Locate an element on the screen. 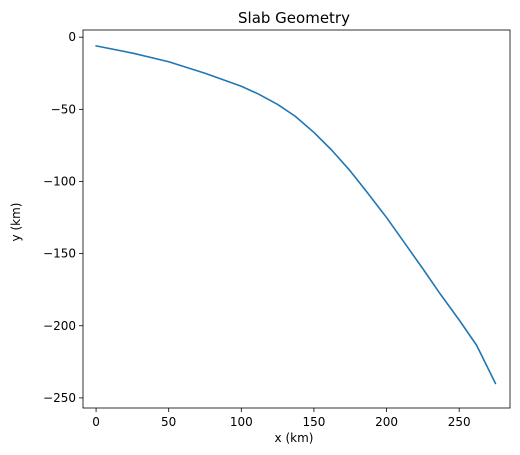 Image resolution: width=520 pixels, height=455 pixels. y-axis-label: y (km) is located at coordinates (16, 222).